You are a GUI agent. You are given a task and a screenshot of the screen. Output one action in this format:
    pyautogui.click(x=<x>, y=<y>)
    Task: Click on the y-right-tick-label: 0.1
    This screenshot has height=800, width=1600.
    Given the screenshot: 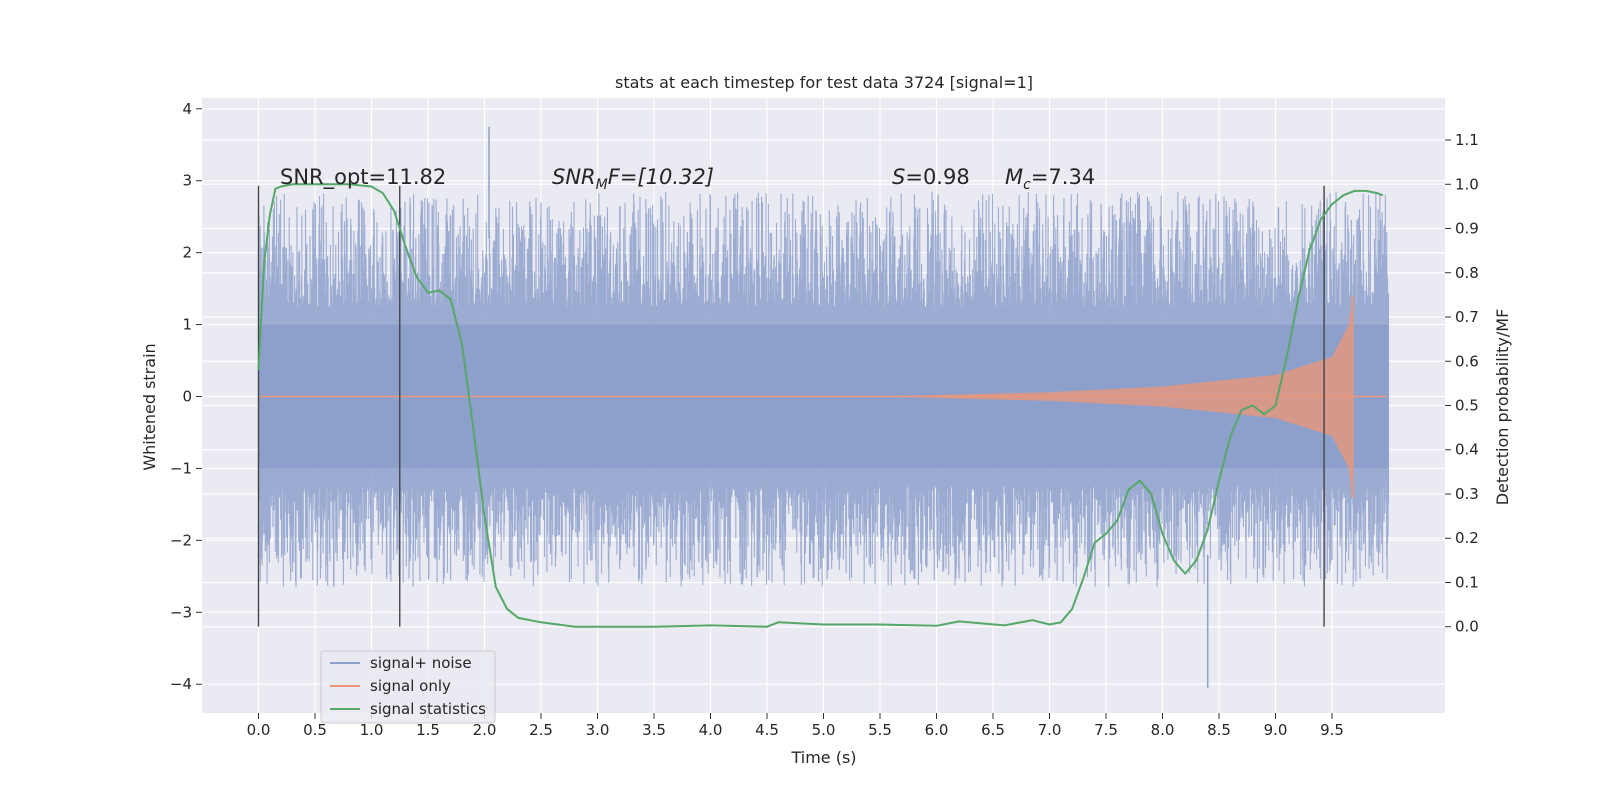 What is the action you would take?
    pyautogui.click(x=1467, y=582)
    